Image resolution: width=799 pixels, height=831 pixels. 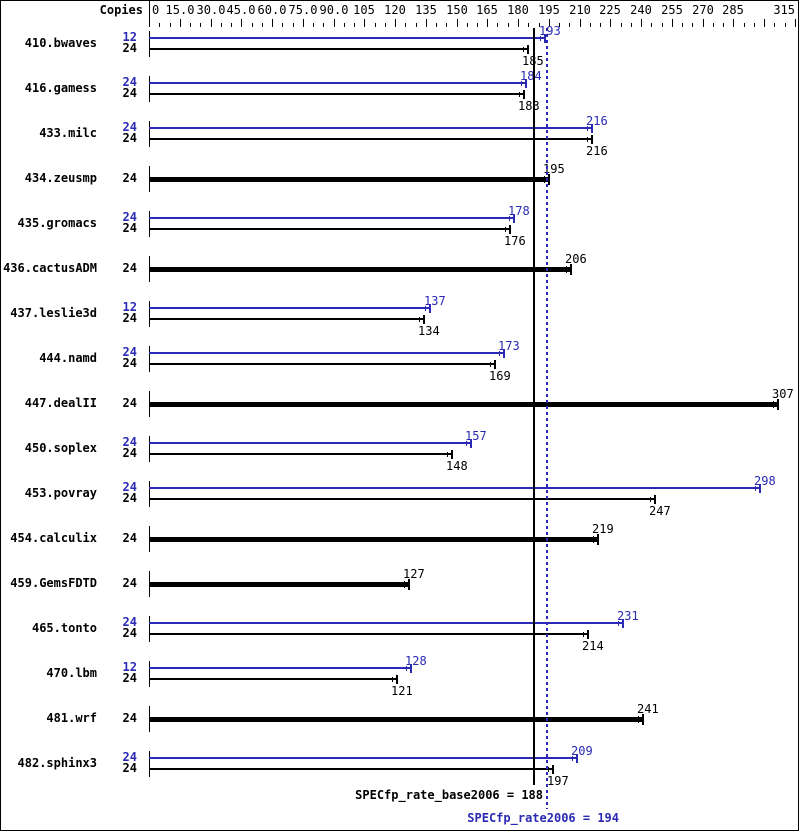 I want to click on ratio-value: 169, so click(x=500, y=376).